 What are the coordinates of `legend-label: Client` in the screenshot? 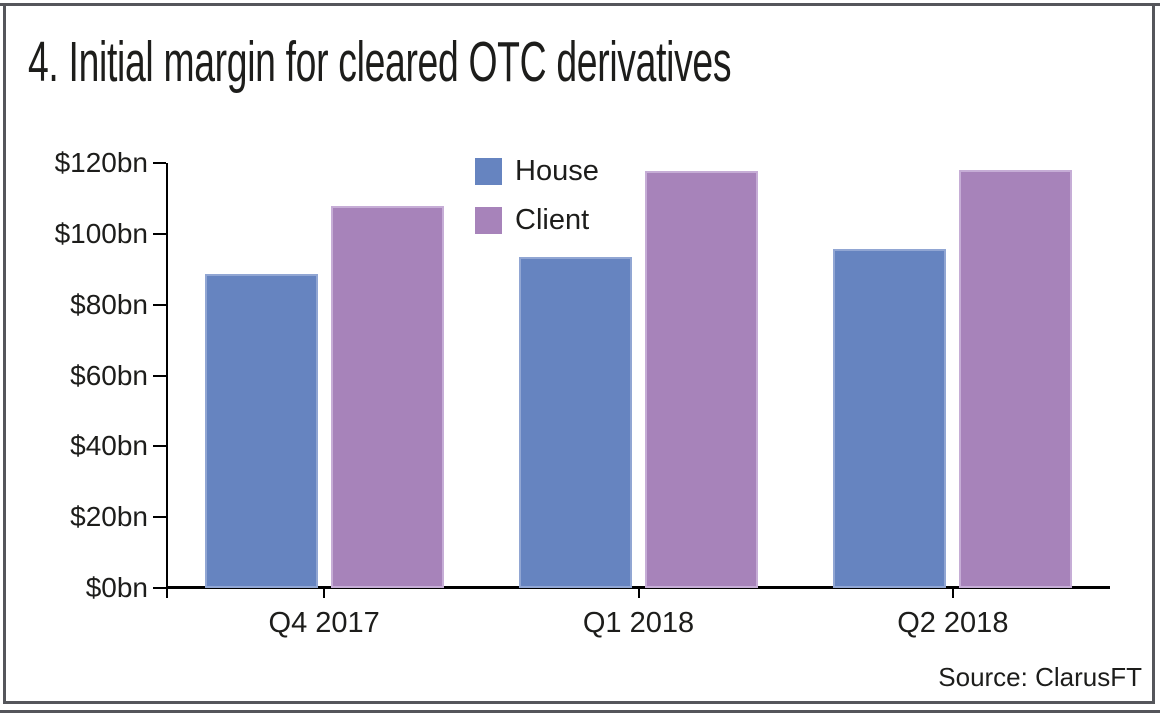 It's located at (552, 220).